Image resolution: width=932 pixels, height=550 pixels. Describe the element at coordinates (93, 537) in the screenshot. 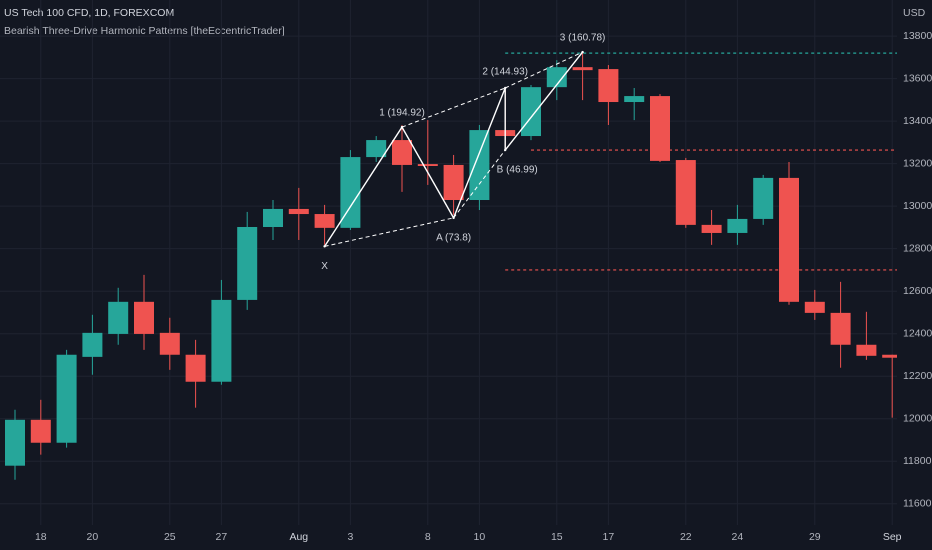

I see `x-tick-label: 20` at that location.